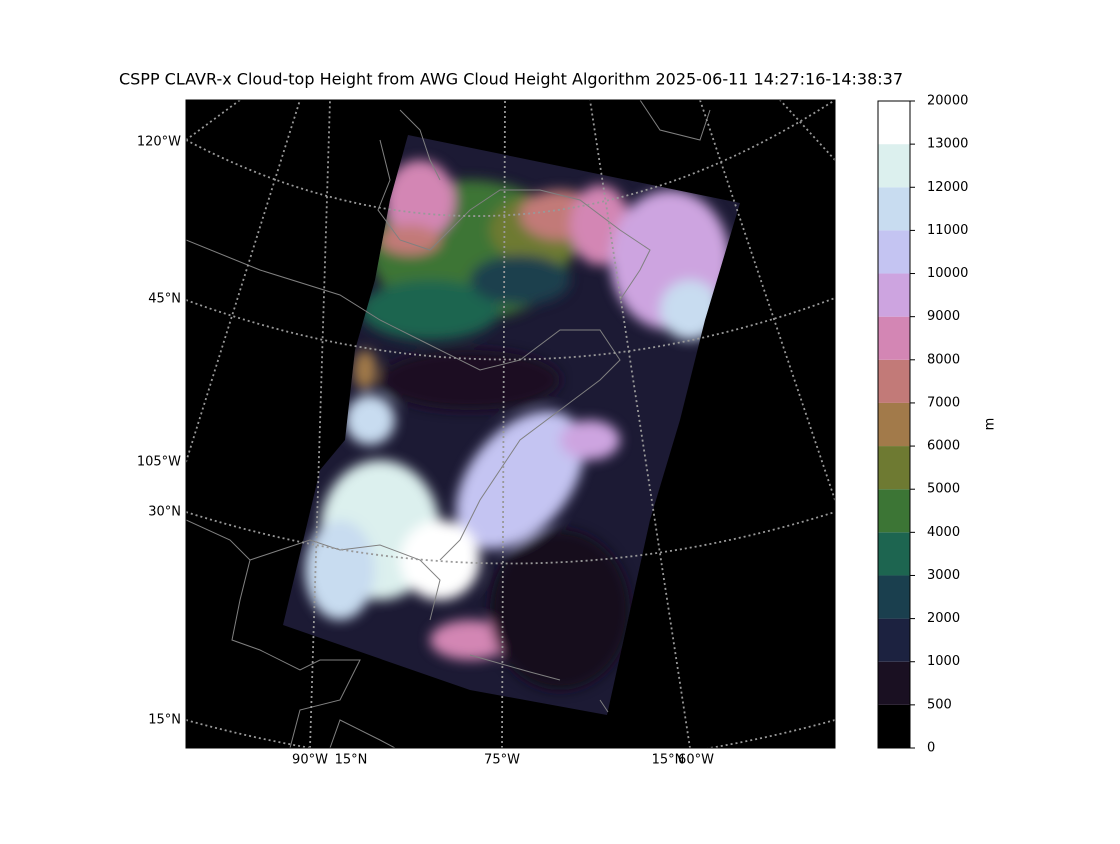 The height and width of the screenshot is (844, 1120). Describe the element at coordinates (947, 273) in the screenshot. I see `colorbar-tick-label: 10000` at that location.